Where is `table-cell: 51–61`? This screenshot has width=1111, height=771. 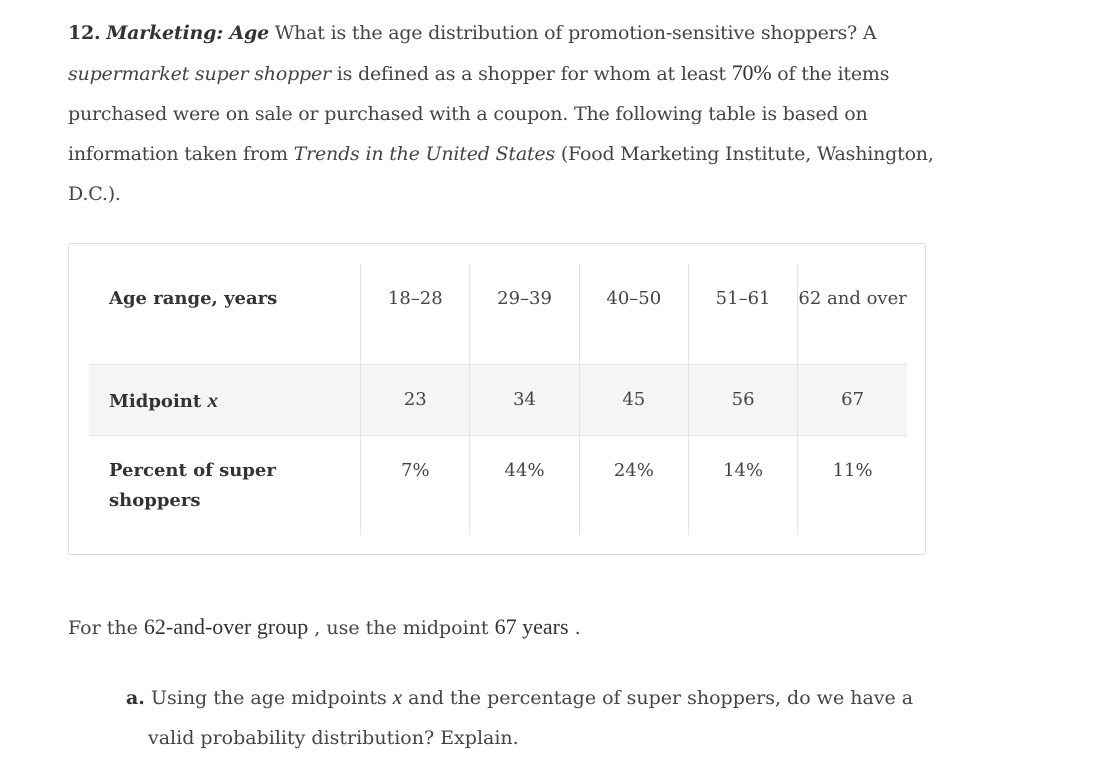
table-cell: 51–61 is located at coordinates (742, 314).